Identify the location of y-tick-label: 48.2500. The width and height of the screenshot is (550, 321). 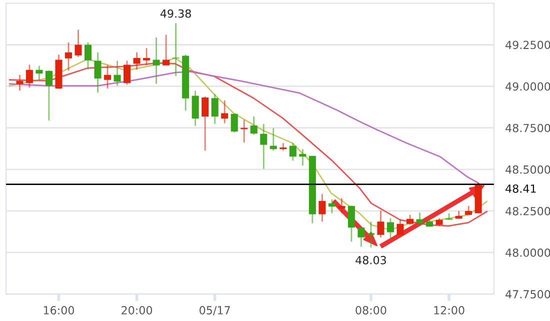
(528, 211).